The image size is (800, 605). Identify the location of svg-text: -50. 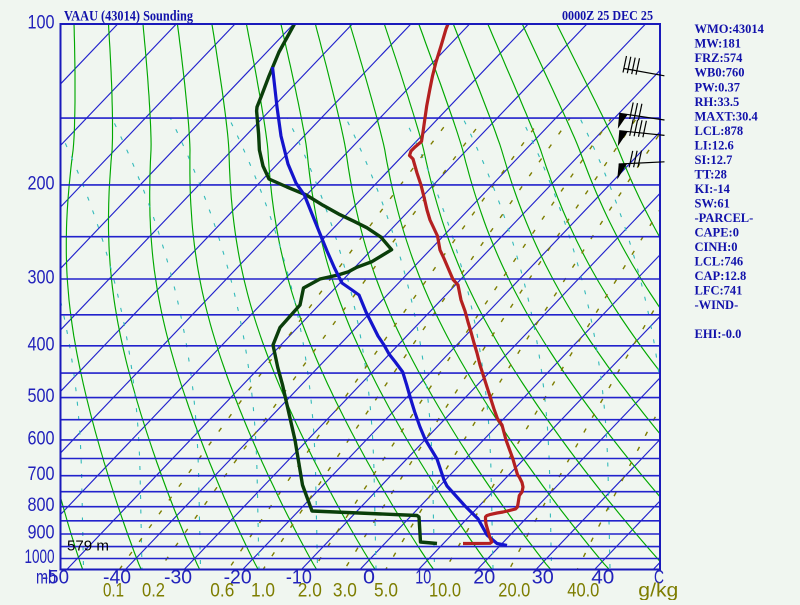
(55, 578).